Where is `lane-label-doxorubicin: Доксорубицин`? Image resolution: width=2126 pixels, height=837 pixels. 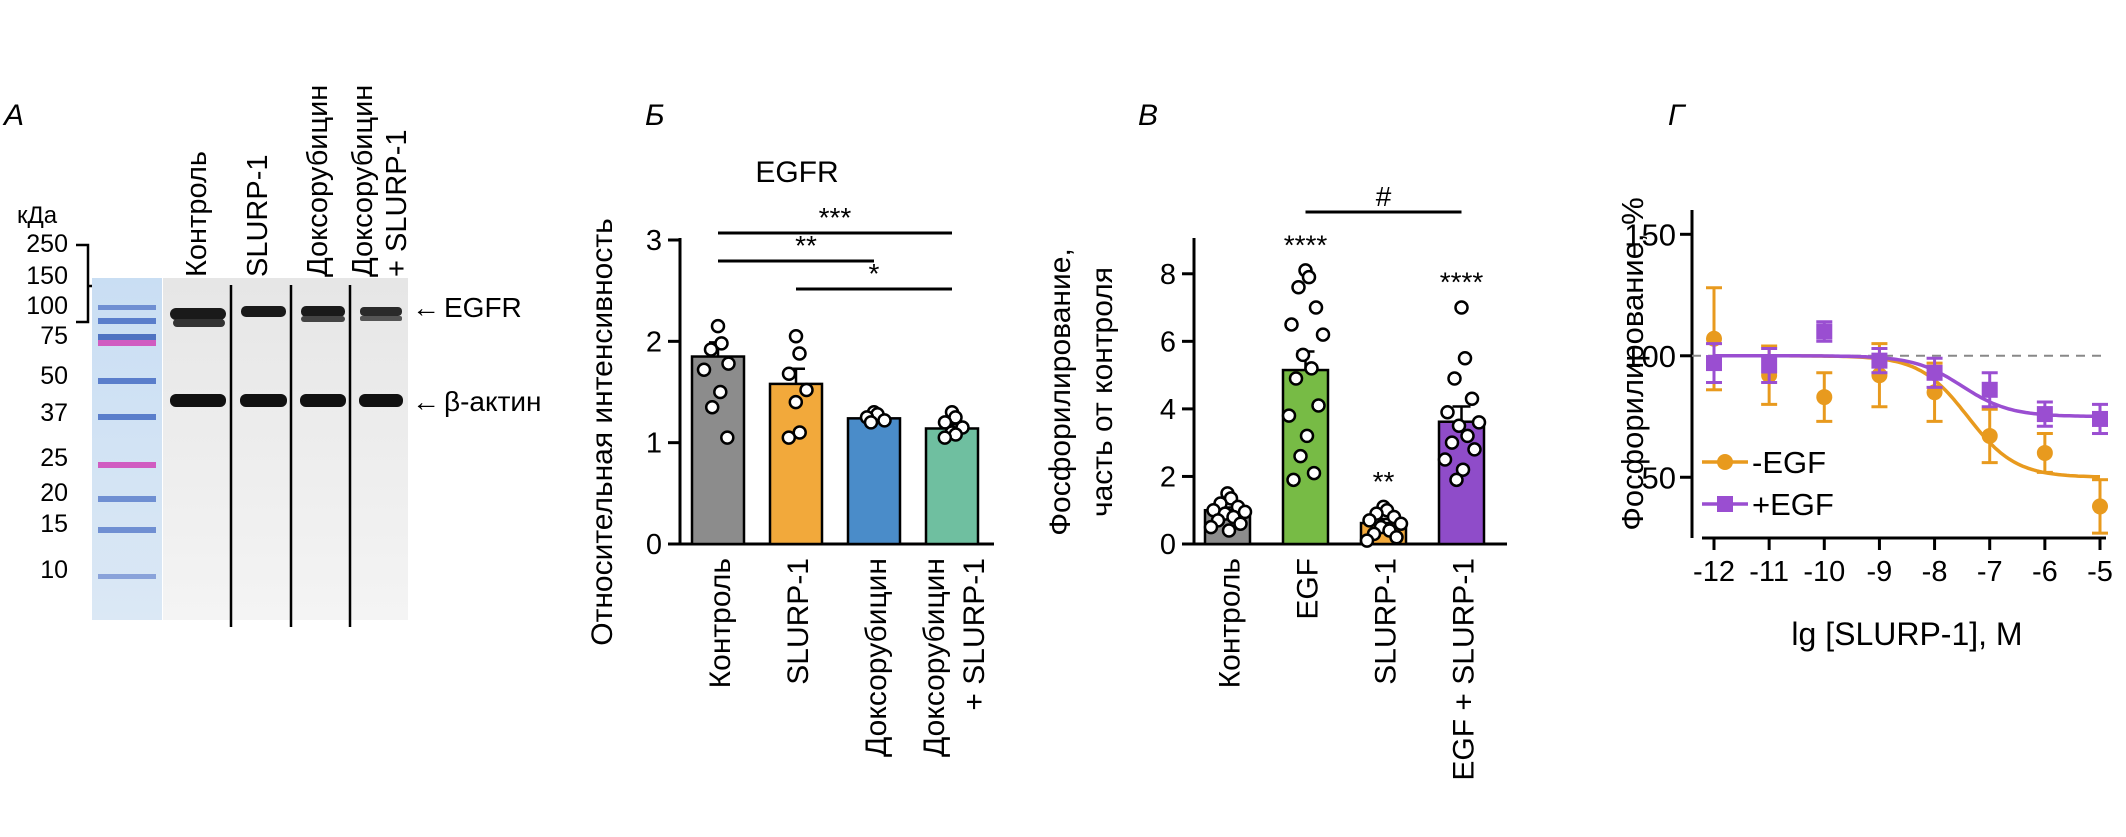 lane-label-doxorubicin: Доксорубицин is located at coordinates (318, 181).